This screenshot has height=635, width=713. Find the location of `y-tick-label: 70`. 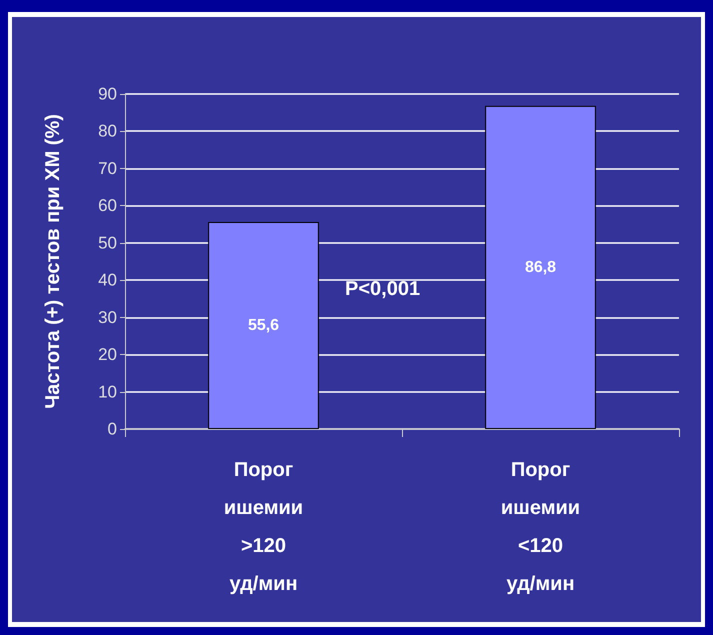

y-tick-label: 70 is located at coordinates (107, 168).